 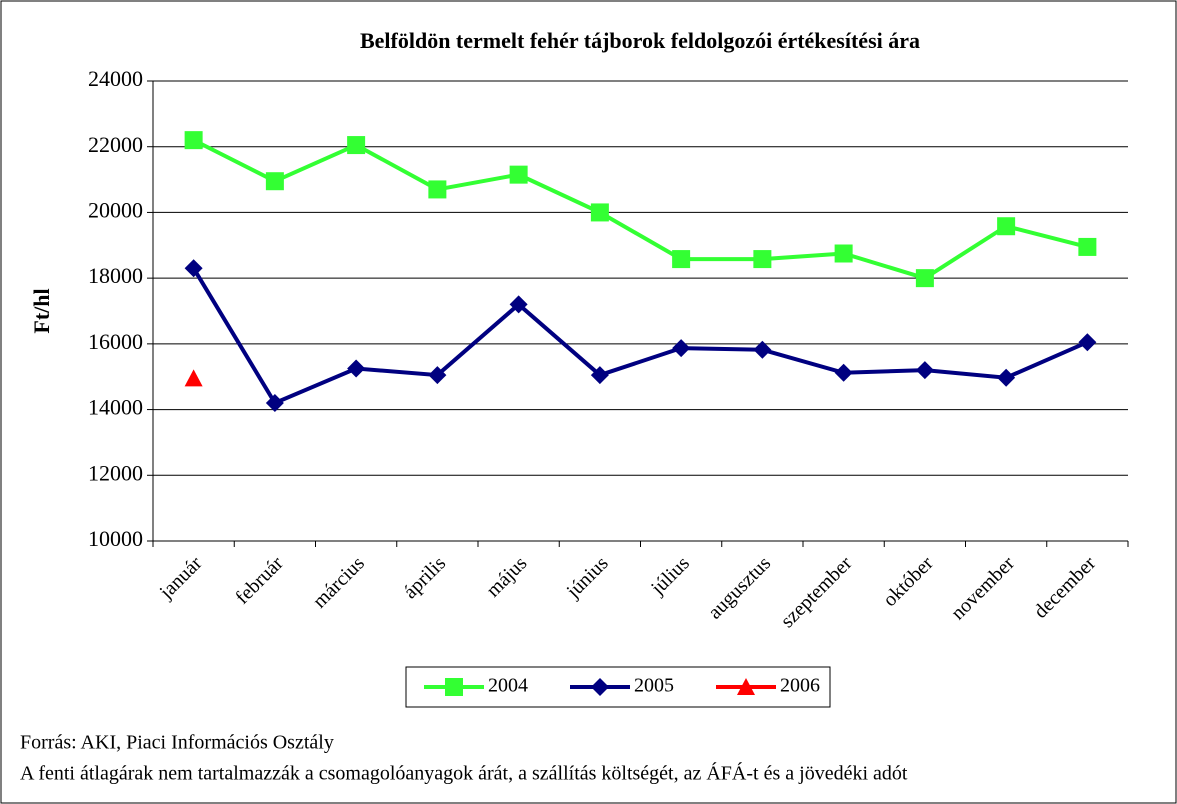 I want to click on legend-label: 2005, so click(x=654, y=686).